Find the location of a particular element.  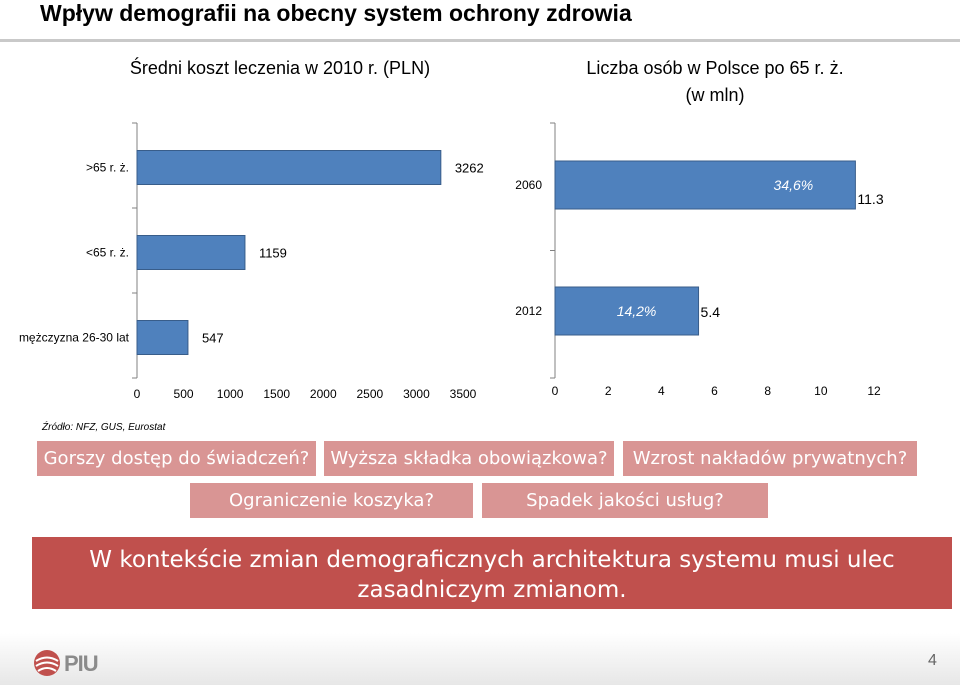

question-private-spending: Wzrost nakładów prywatnych? is located at coordinates (770, 458).